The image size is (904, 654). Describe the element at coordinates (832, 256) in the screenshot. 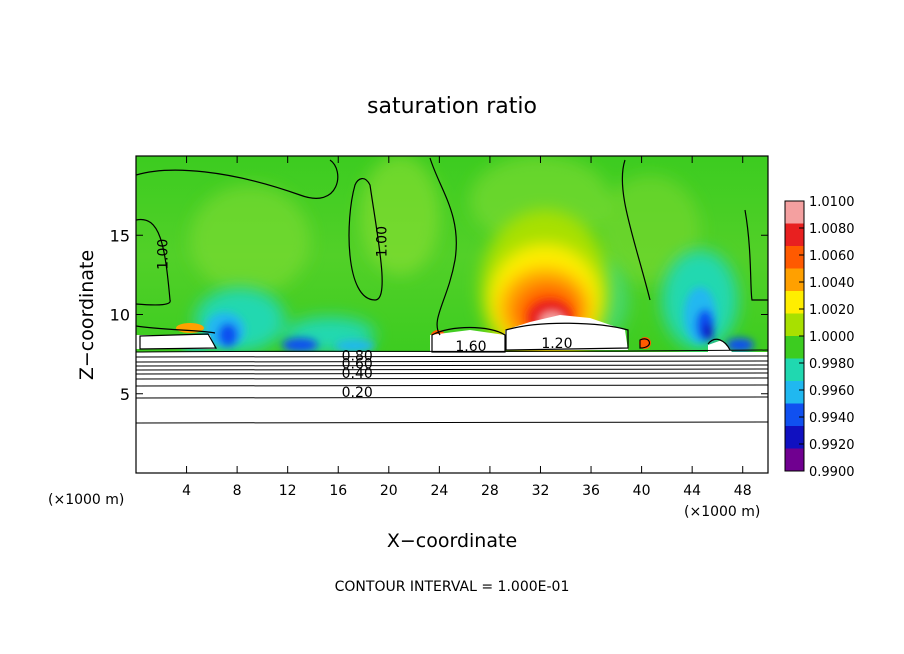

I see `colorbar-tick-label: 1.0060` at that location.